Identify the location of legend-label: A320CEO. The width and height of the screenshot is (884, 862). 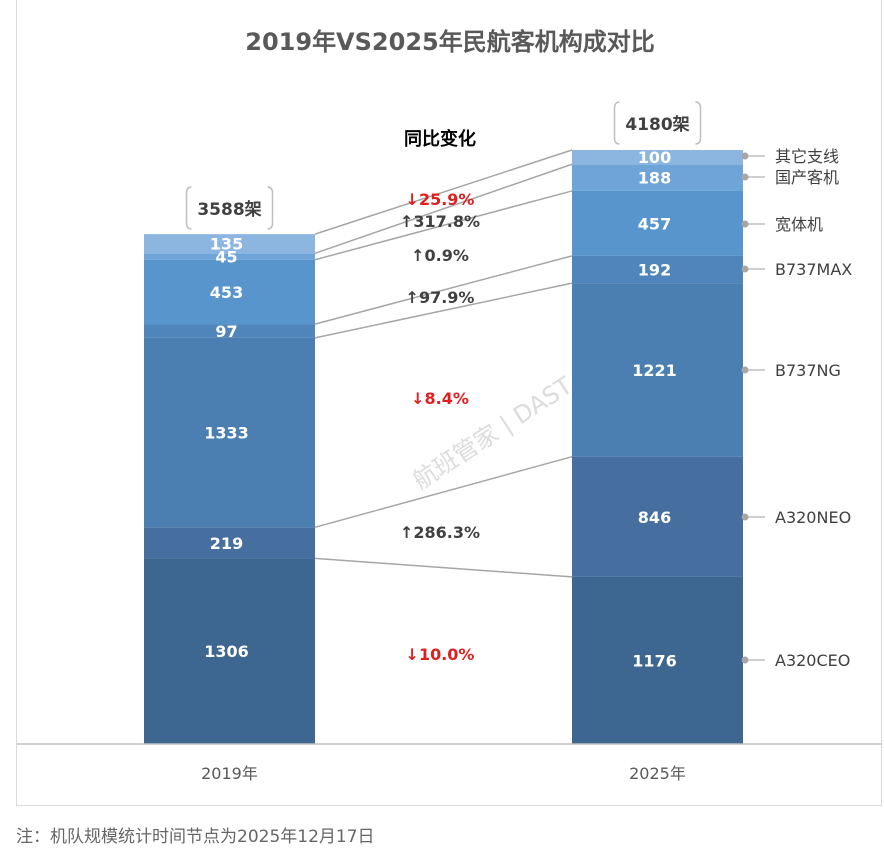
(812, 660).